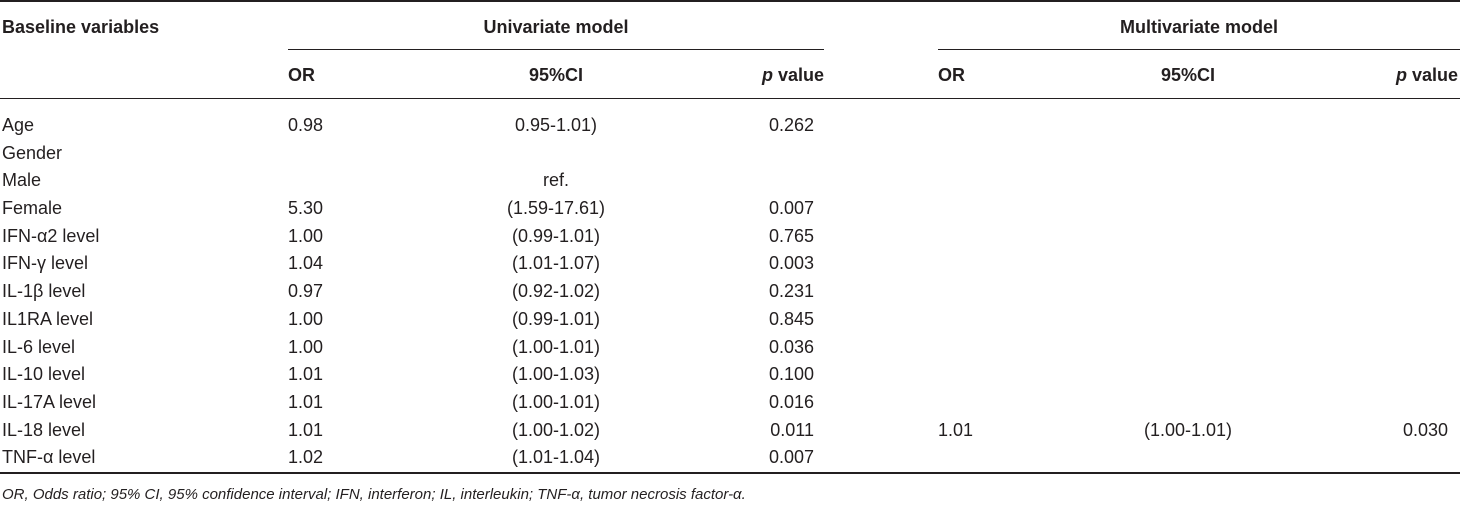 The height and width of the screenshot is (509, 1460). I want to click on multivariate-ci-value: (1.00-1.01), so click(1188, 429).